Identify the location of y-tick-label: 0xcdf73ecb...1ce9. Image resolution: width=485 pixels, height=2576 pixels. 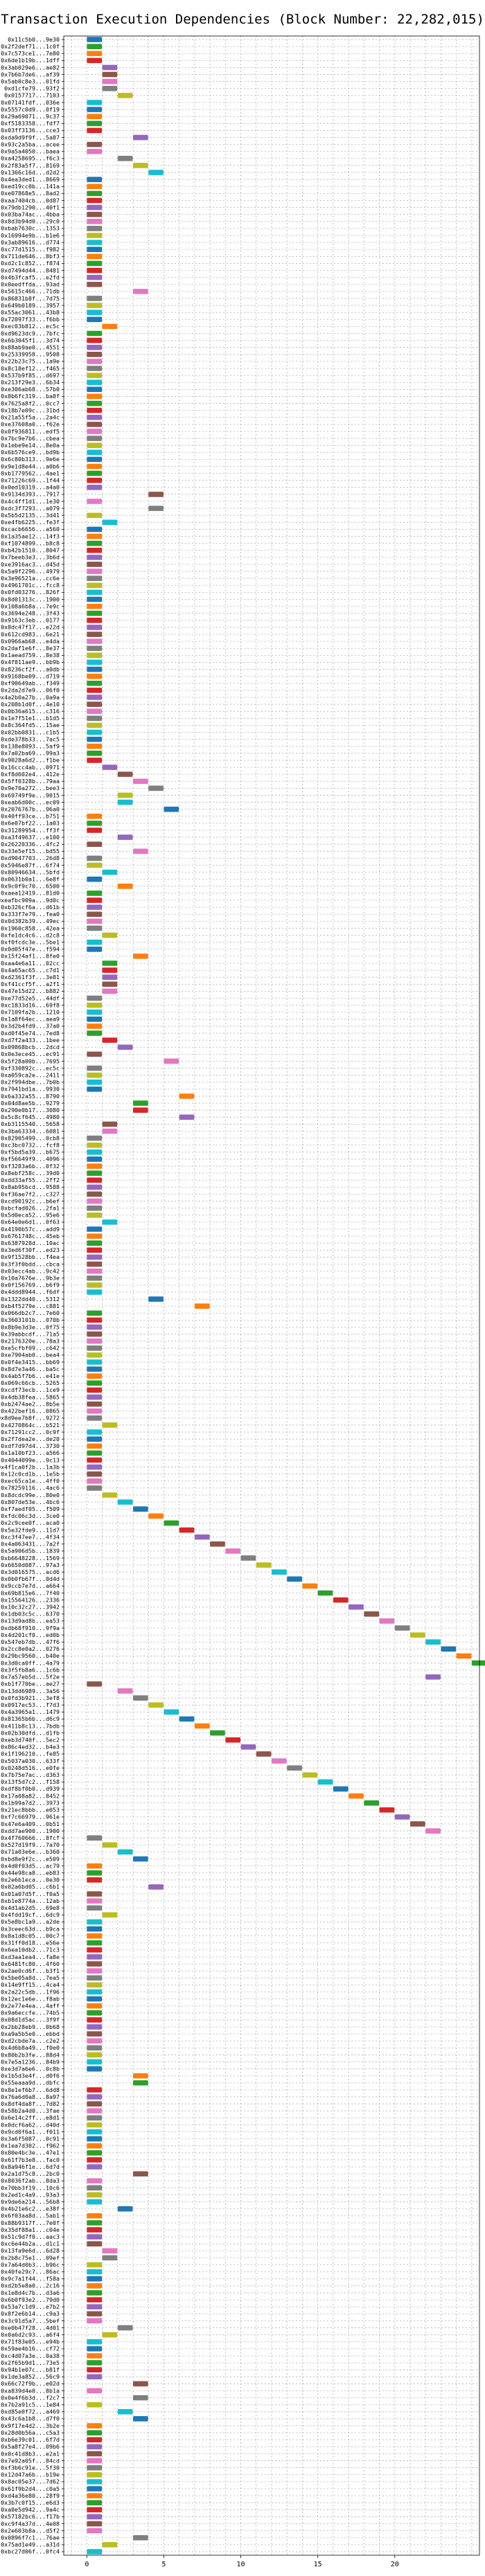
(30, 1389).